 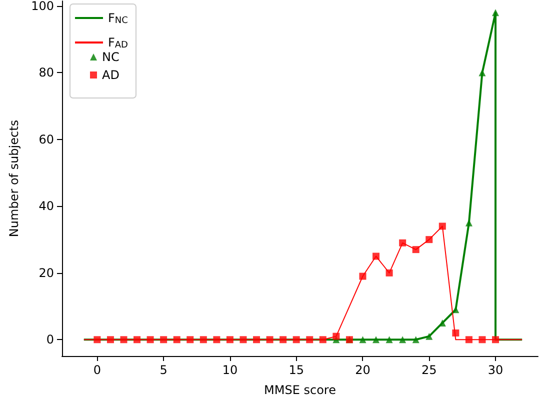 What do you see at coordinates (14, 179) in the screenshot?
I see `y-axis-title: Number of subjects` at bounding box center [14, 179].